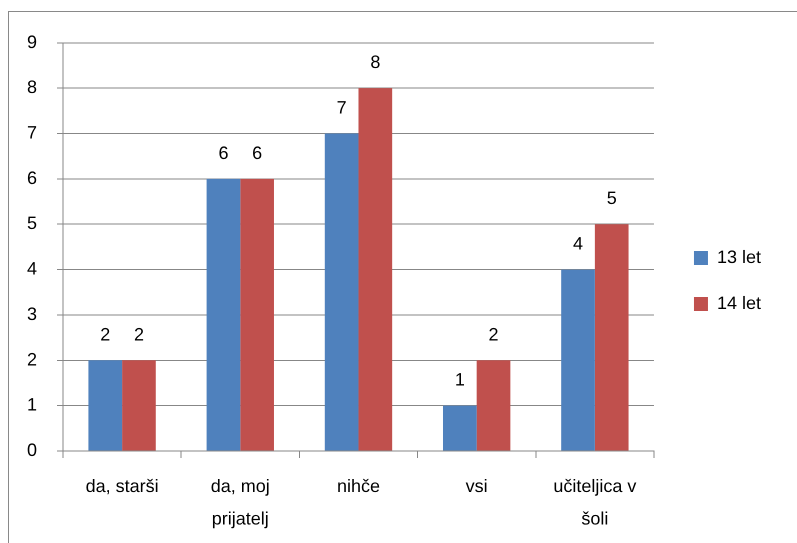 This screenshot has width=797, height=543. Describe the element at coordinates (122, 486) in the screenshot. I see `x-tick-label: da, starši` at that location.